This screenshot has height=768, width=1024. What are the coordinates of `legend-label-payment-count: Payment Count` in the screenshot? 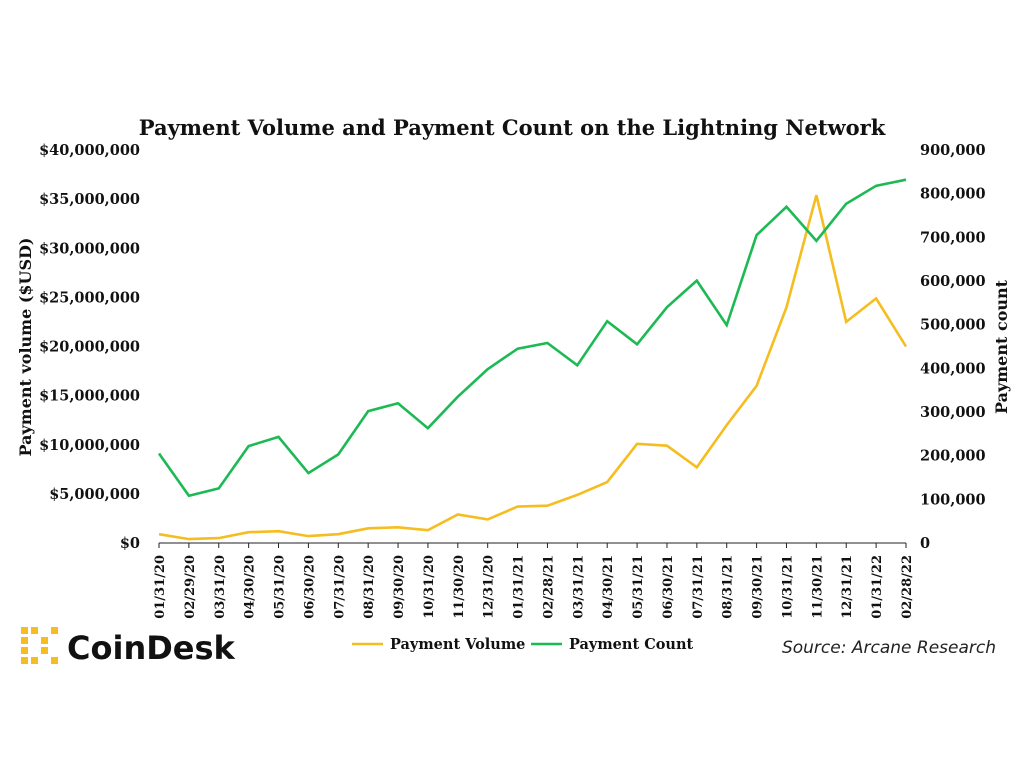 It's located at (631, 644).